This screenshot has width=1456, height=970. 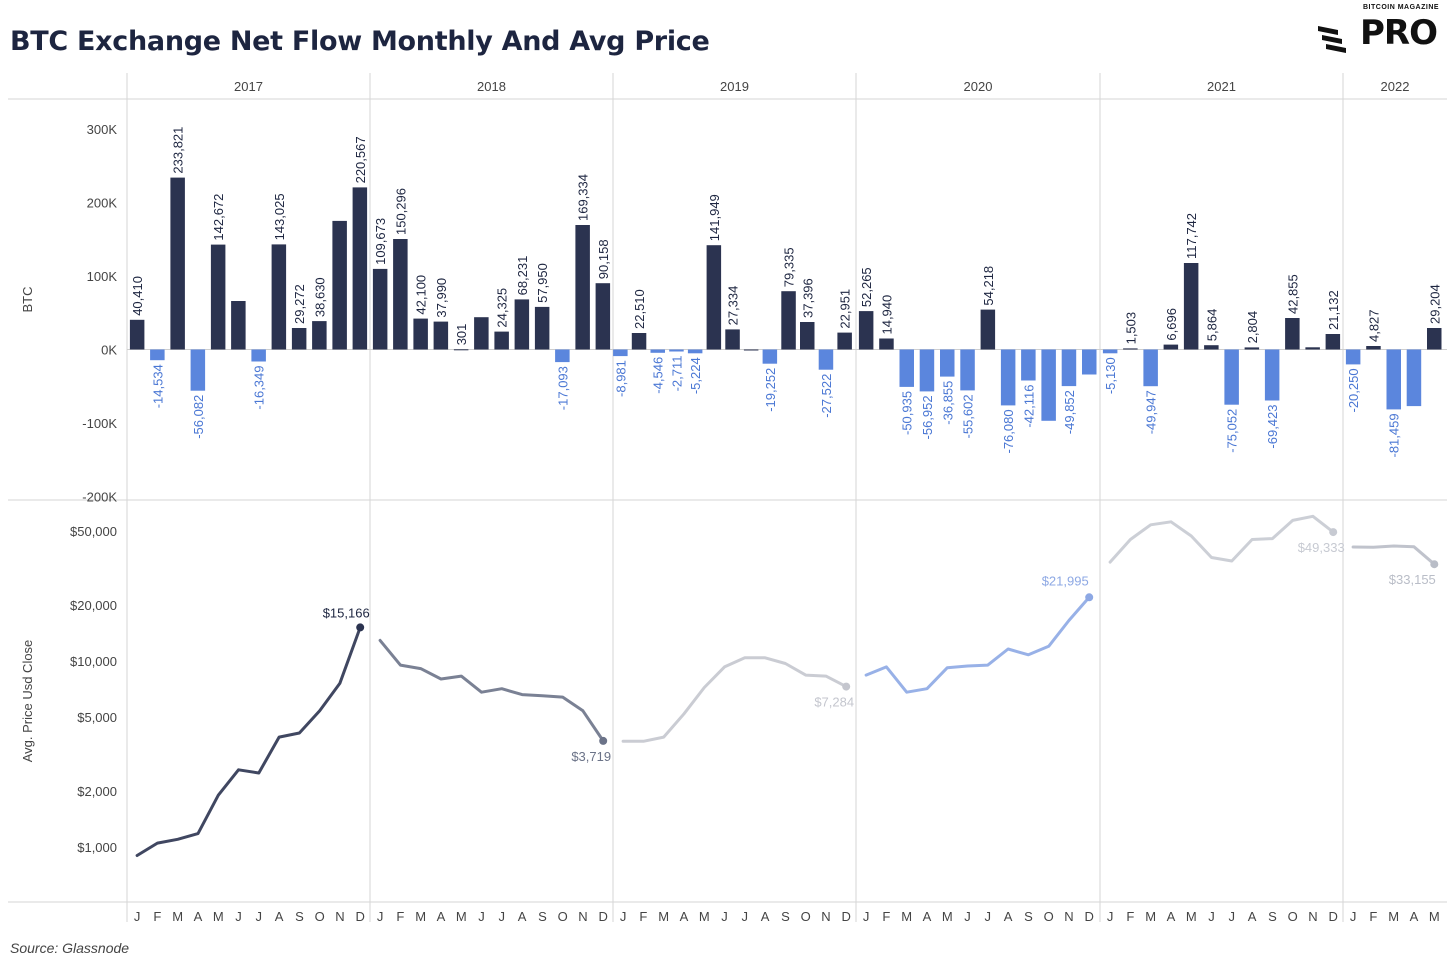 What do you see at coordinates (1065, 580) in the screenshot?
I see `price-end-label: $21,995` at bounding box center [1065, 580].